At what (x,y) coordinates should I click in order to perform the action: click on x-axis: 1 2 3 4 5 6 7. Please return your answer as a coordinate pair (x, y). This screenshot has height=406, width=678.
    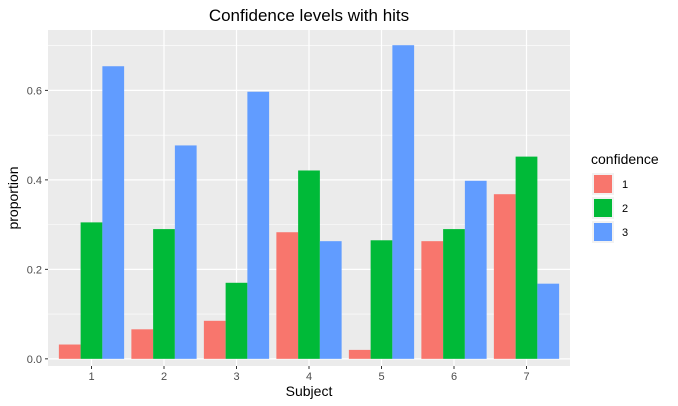
    Looking at the image, I should click on (309, 374).